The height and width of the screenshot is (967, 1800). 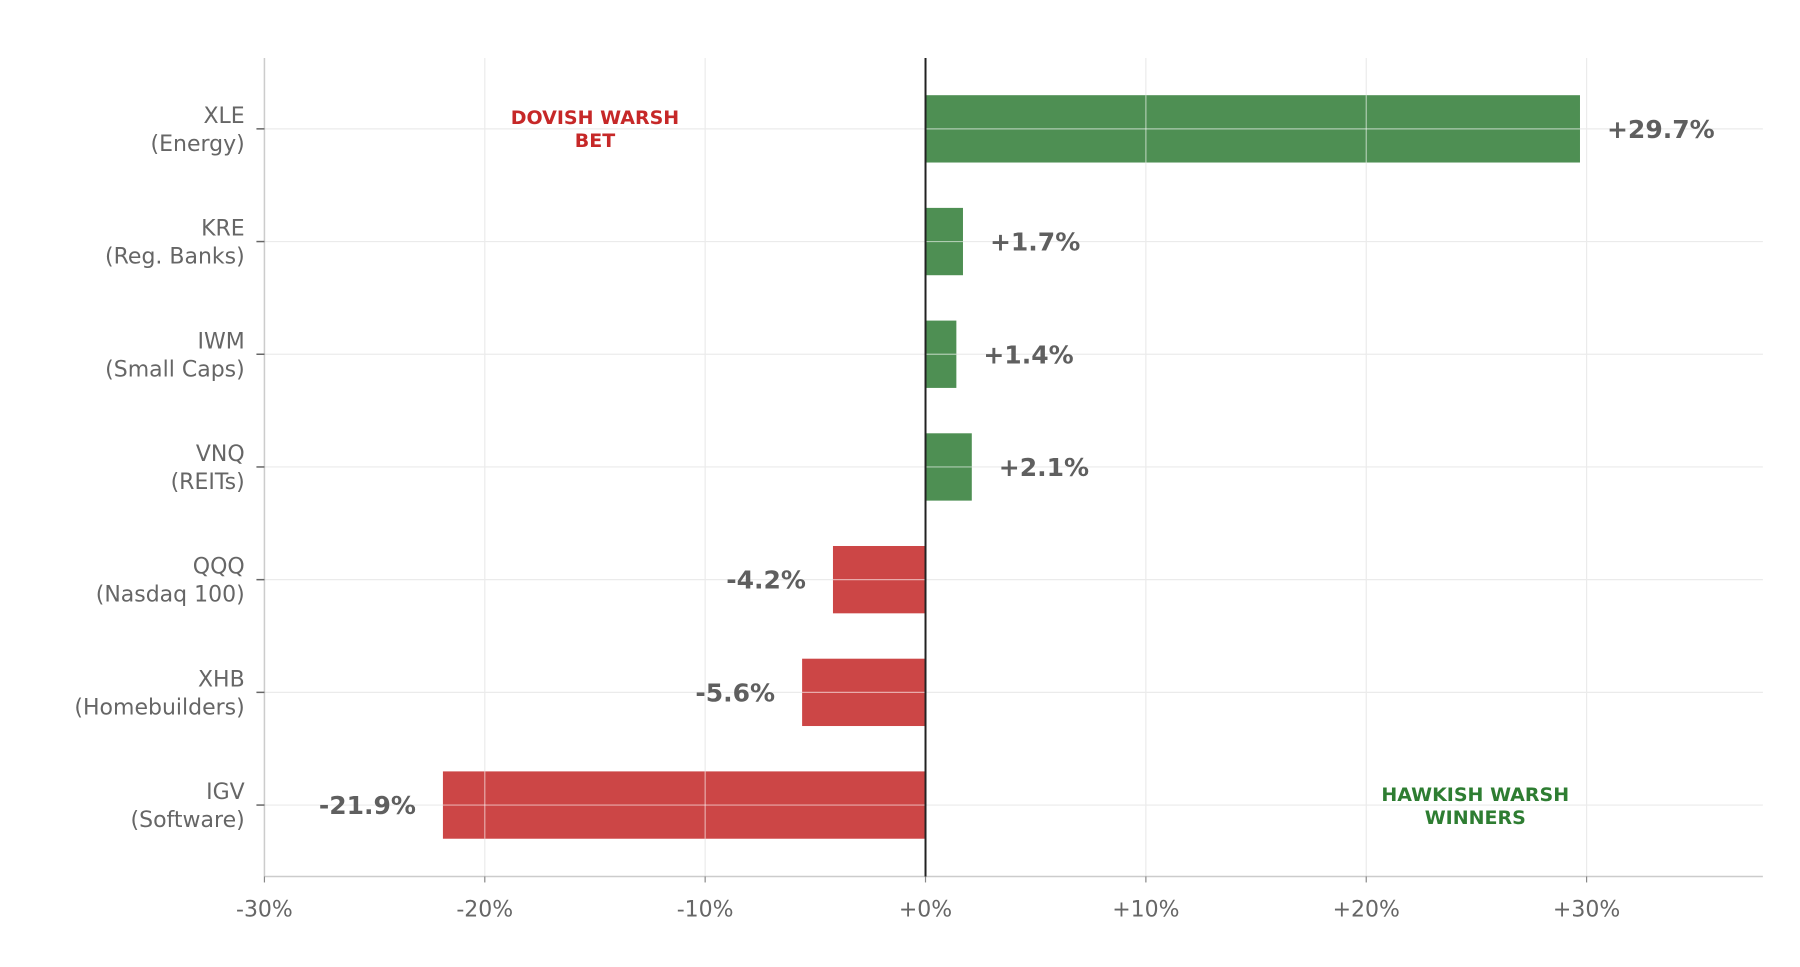 I want to click on sector-label: (REITs), so click(x=208, y=482).